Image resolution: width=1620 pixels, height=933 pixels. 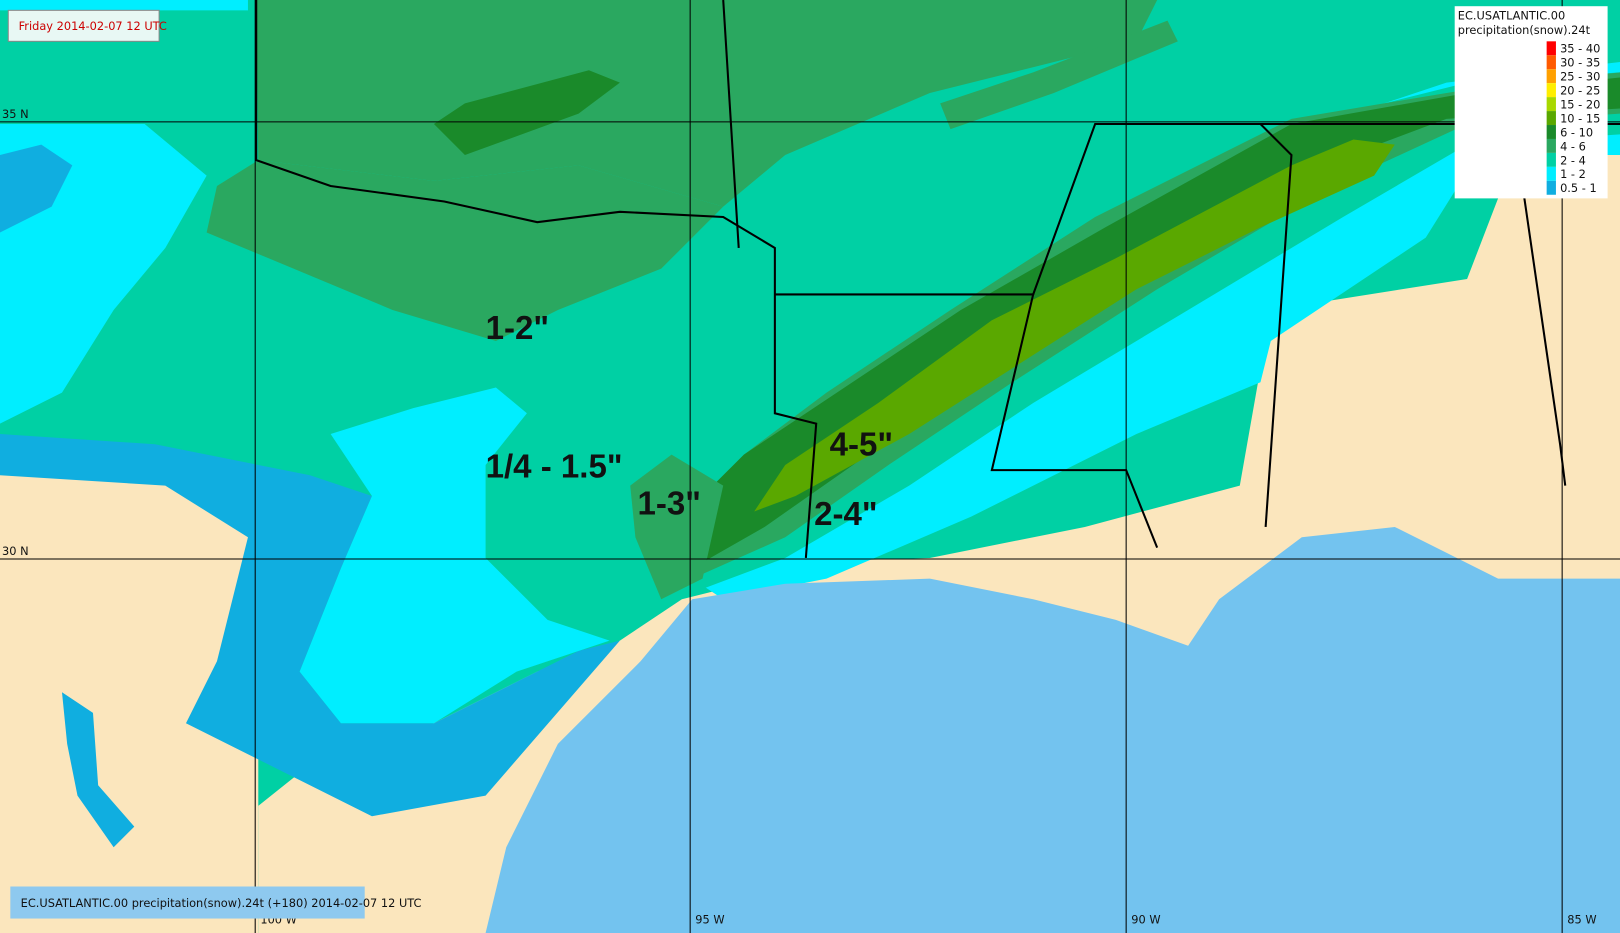 What do you see at coordinates (1580, 118) in the screenshot?
I see `legend-label: 10 - 15` at bounding box center [1580, 118].